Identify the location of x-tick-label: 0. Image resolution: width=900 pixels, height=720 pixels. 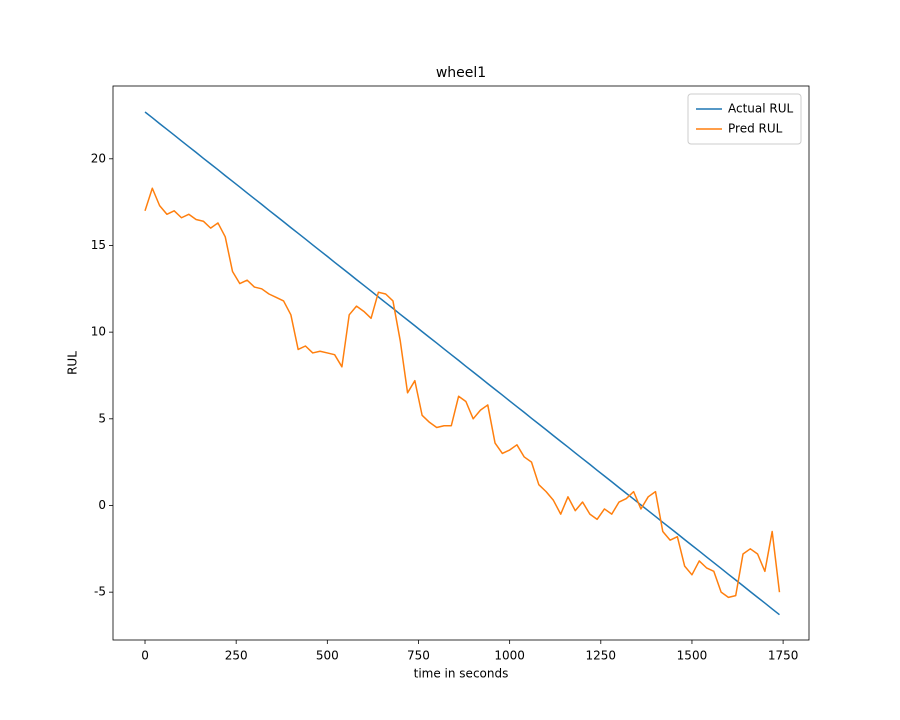
(145, 656).